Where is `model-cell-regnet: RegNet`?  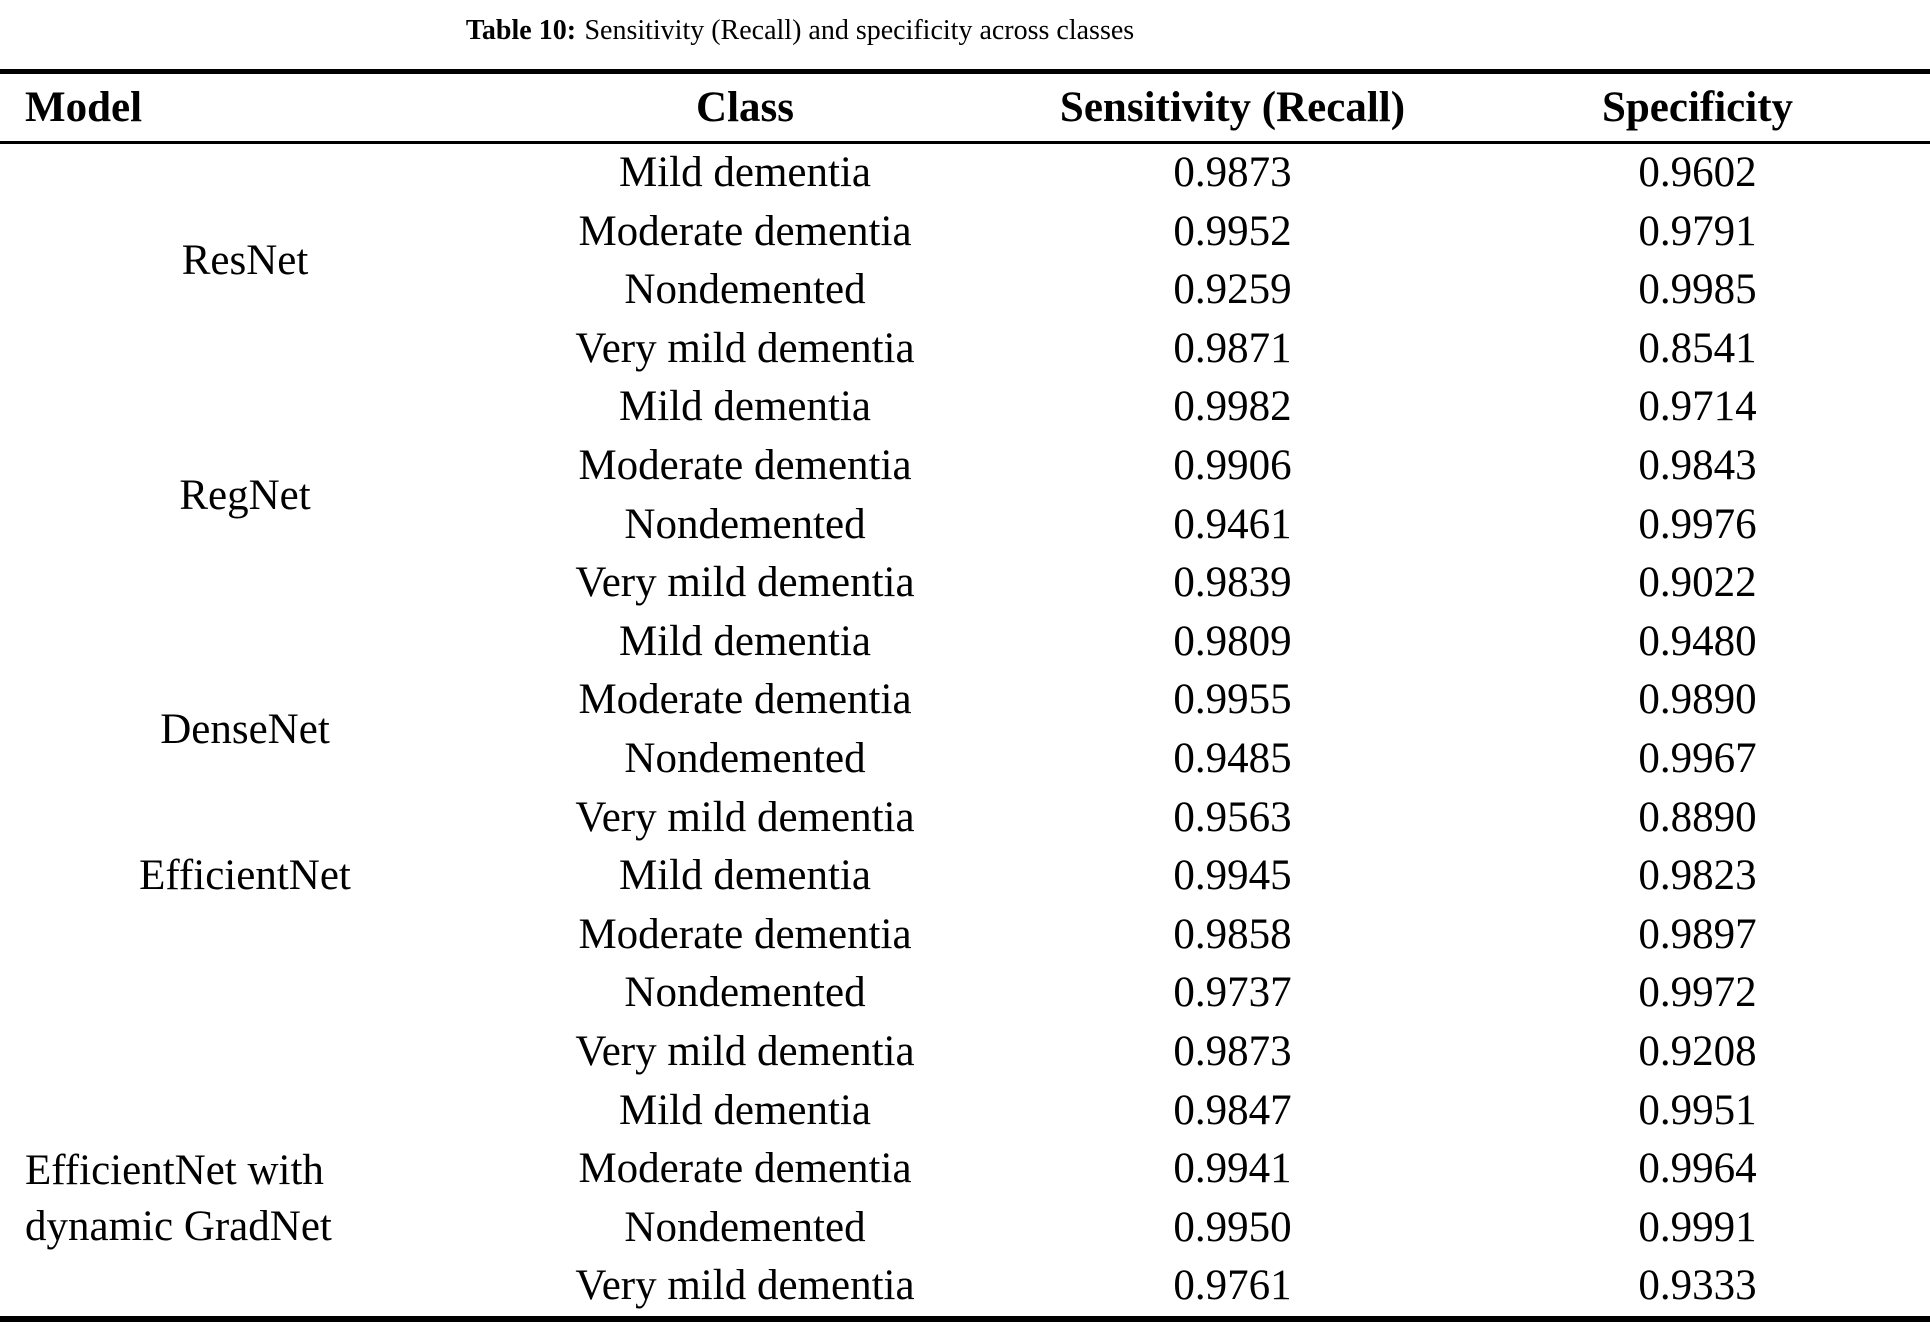 model-cell-regnet: RegNet is located at coordinates (245, 495).